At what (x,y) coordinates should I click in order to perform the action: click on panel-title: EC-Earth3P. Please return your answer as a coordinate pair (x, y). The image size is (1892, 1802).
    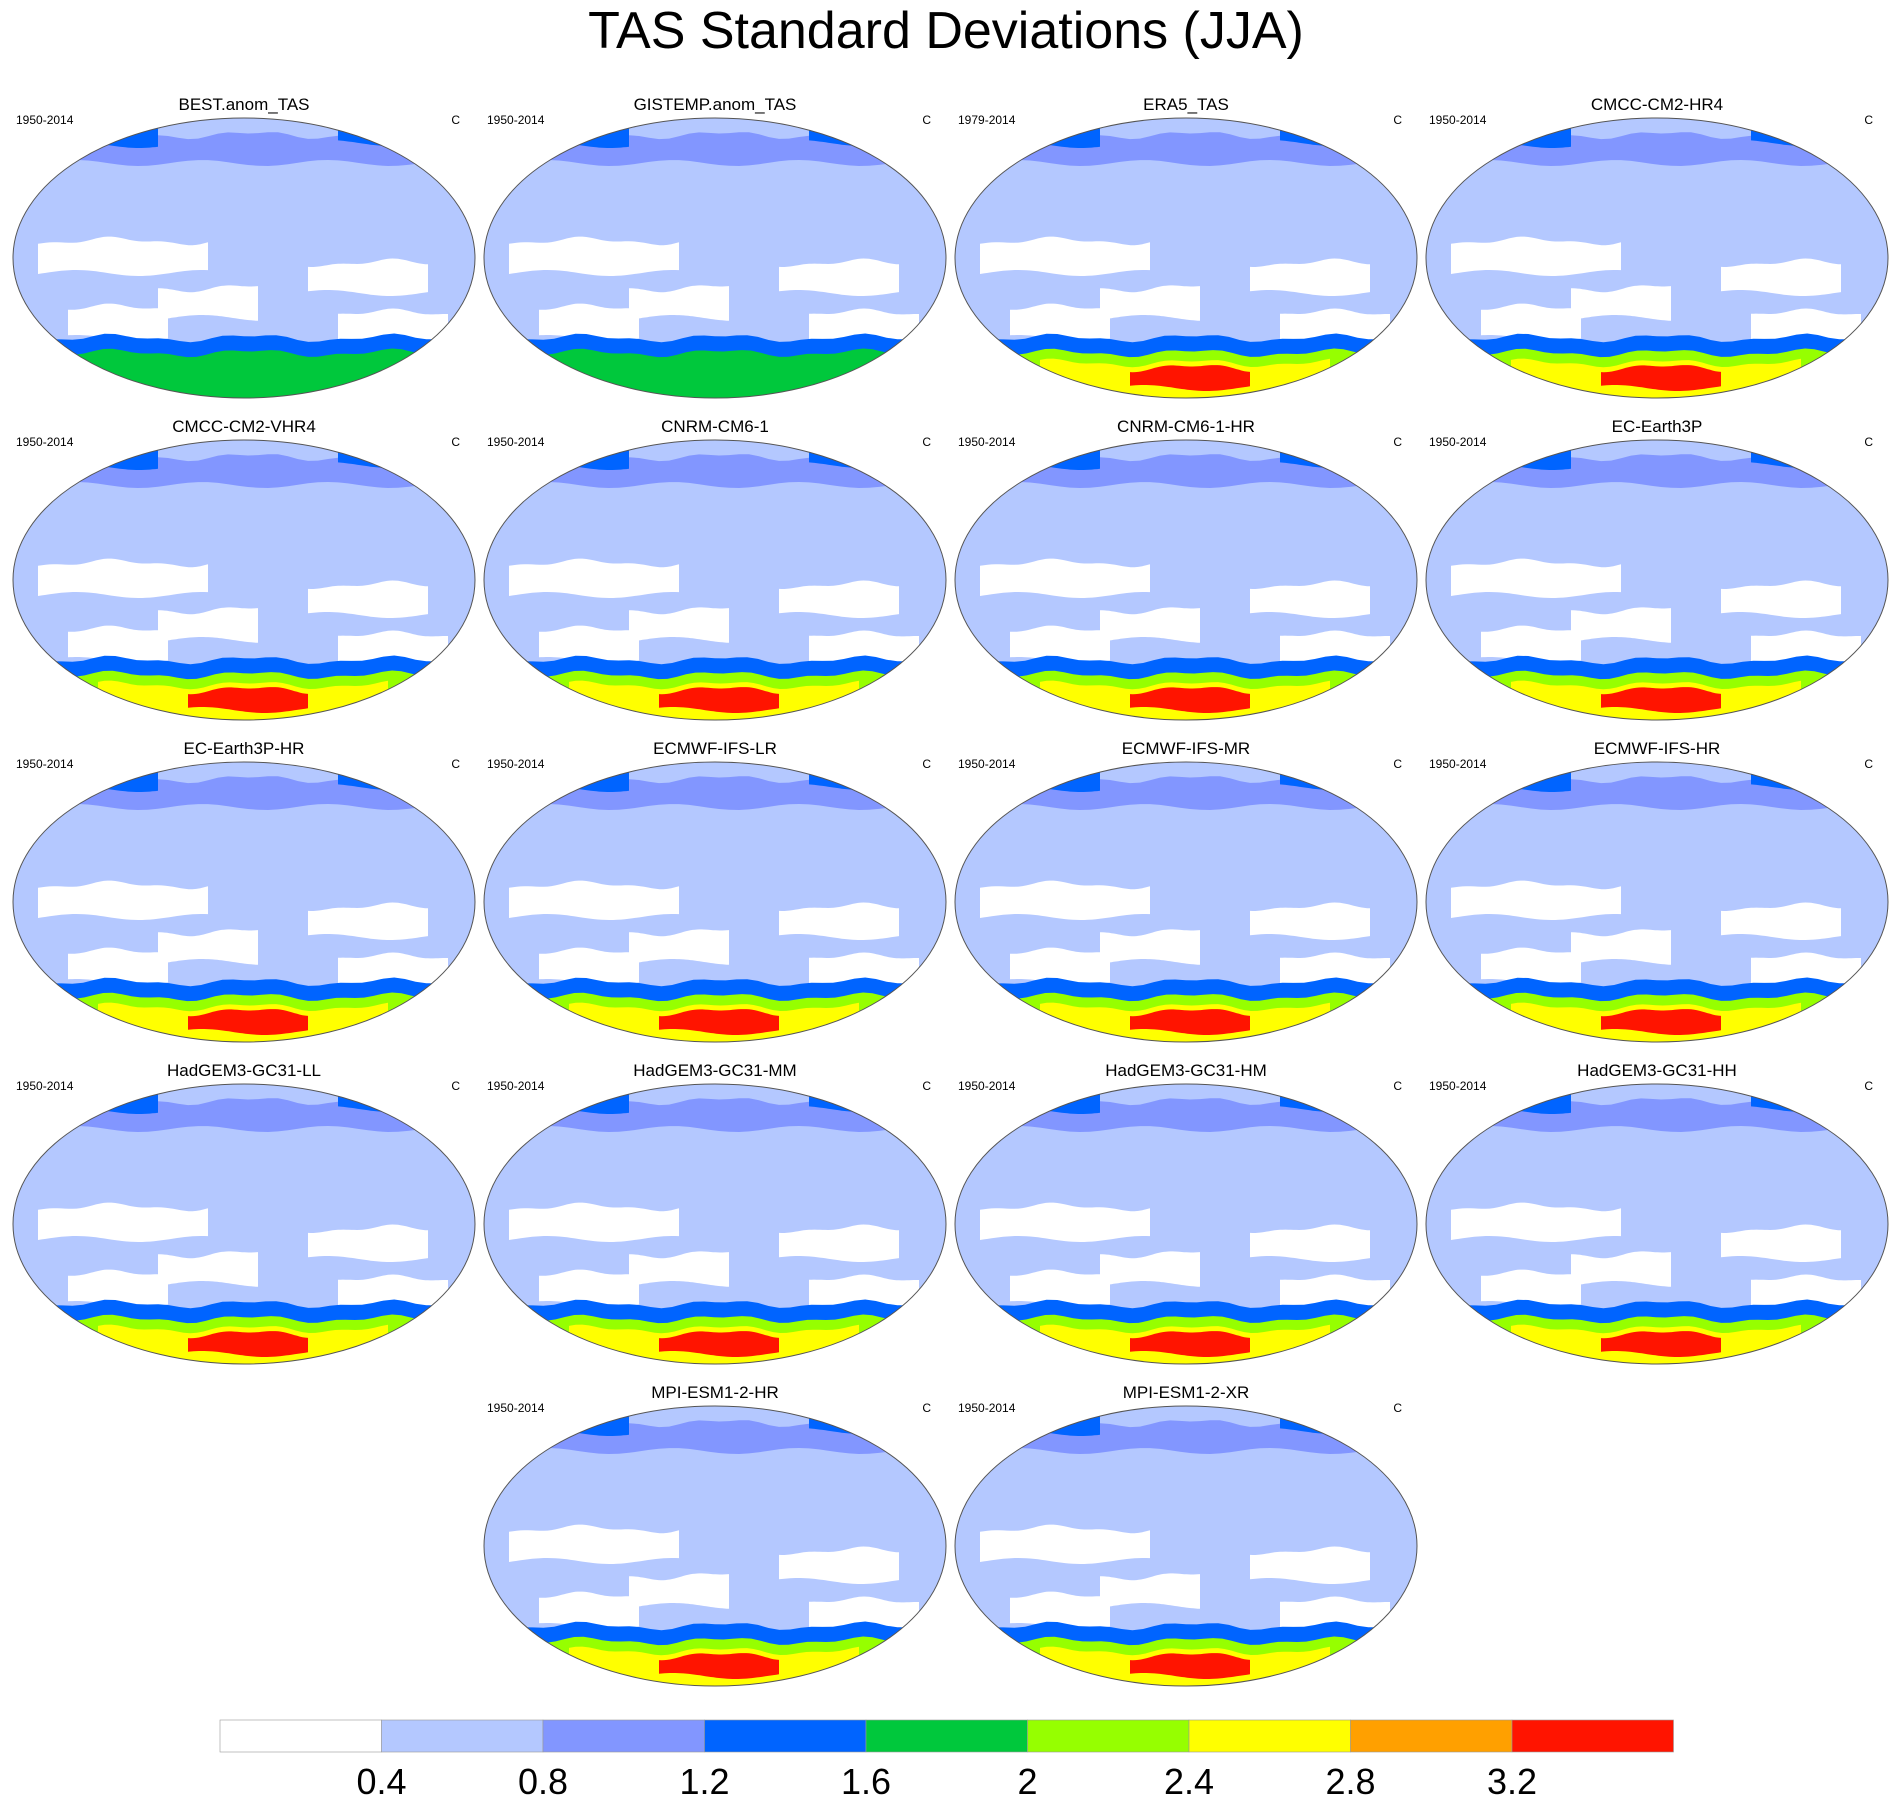
    Looking at the image, I should click on (1657, 426).